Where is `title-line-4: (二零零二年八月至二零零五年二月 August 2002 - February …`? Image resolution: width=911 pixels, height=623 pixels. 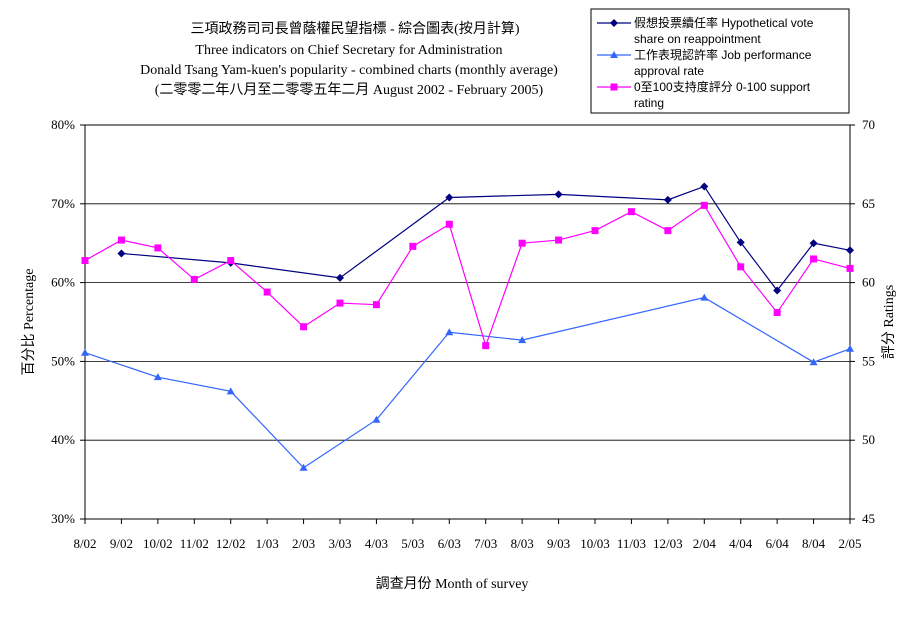 title-line-4: (二零零二年八月至二零零五年二月 August 2002 - February … is located at coordinates (349, 90).